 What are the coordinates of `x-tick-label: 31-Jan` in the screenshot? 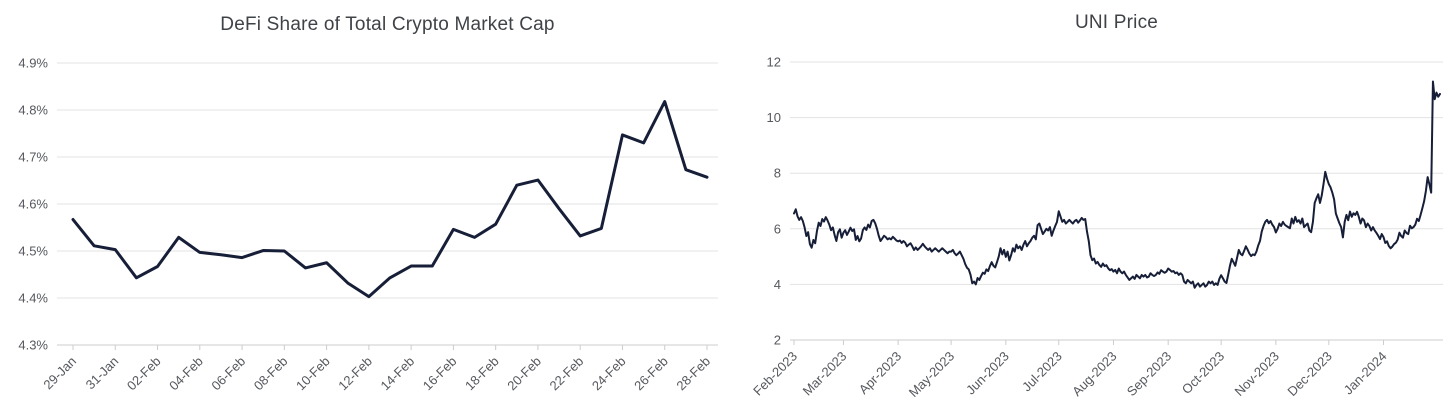 It's located at (102, 373).